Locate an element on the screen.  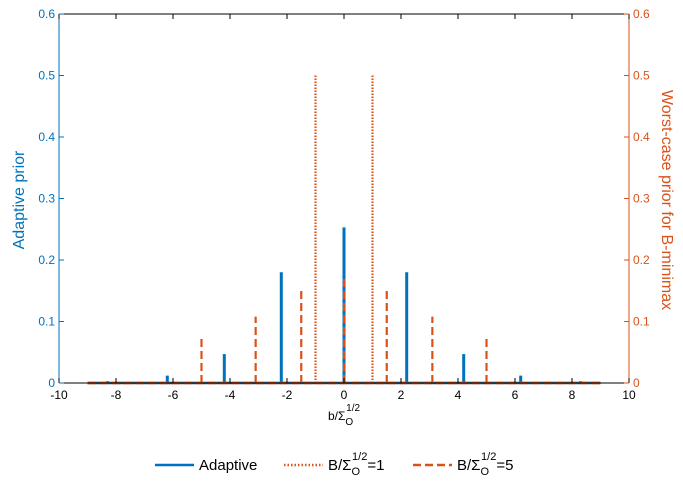
y-tick-label-right: 0 is located at coordinates (636, 383).